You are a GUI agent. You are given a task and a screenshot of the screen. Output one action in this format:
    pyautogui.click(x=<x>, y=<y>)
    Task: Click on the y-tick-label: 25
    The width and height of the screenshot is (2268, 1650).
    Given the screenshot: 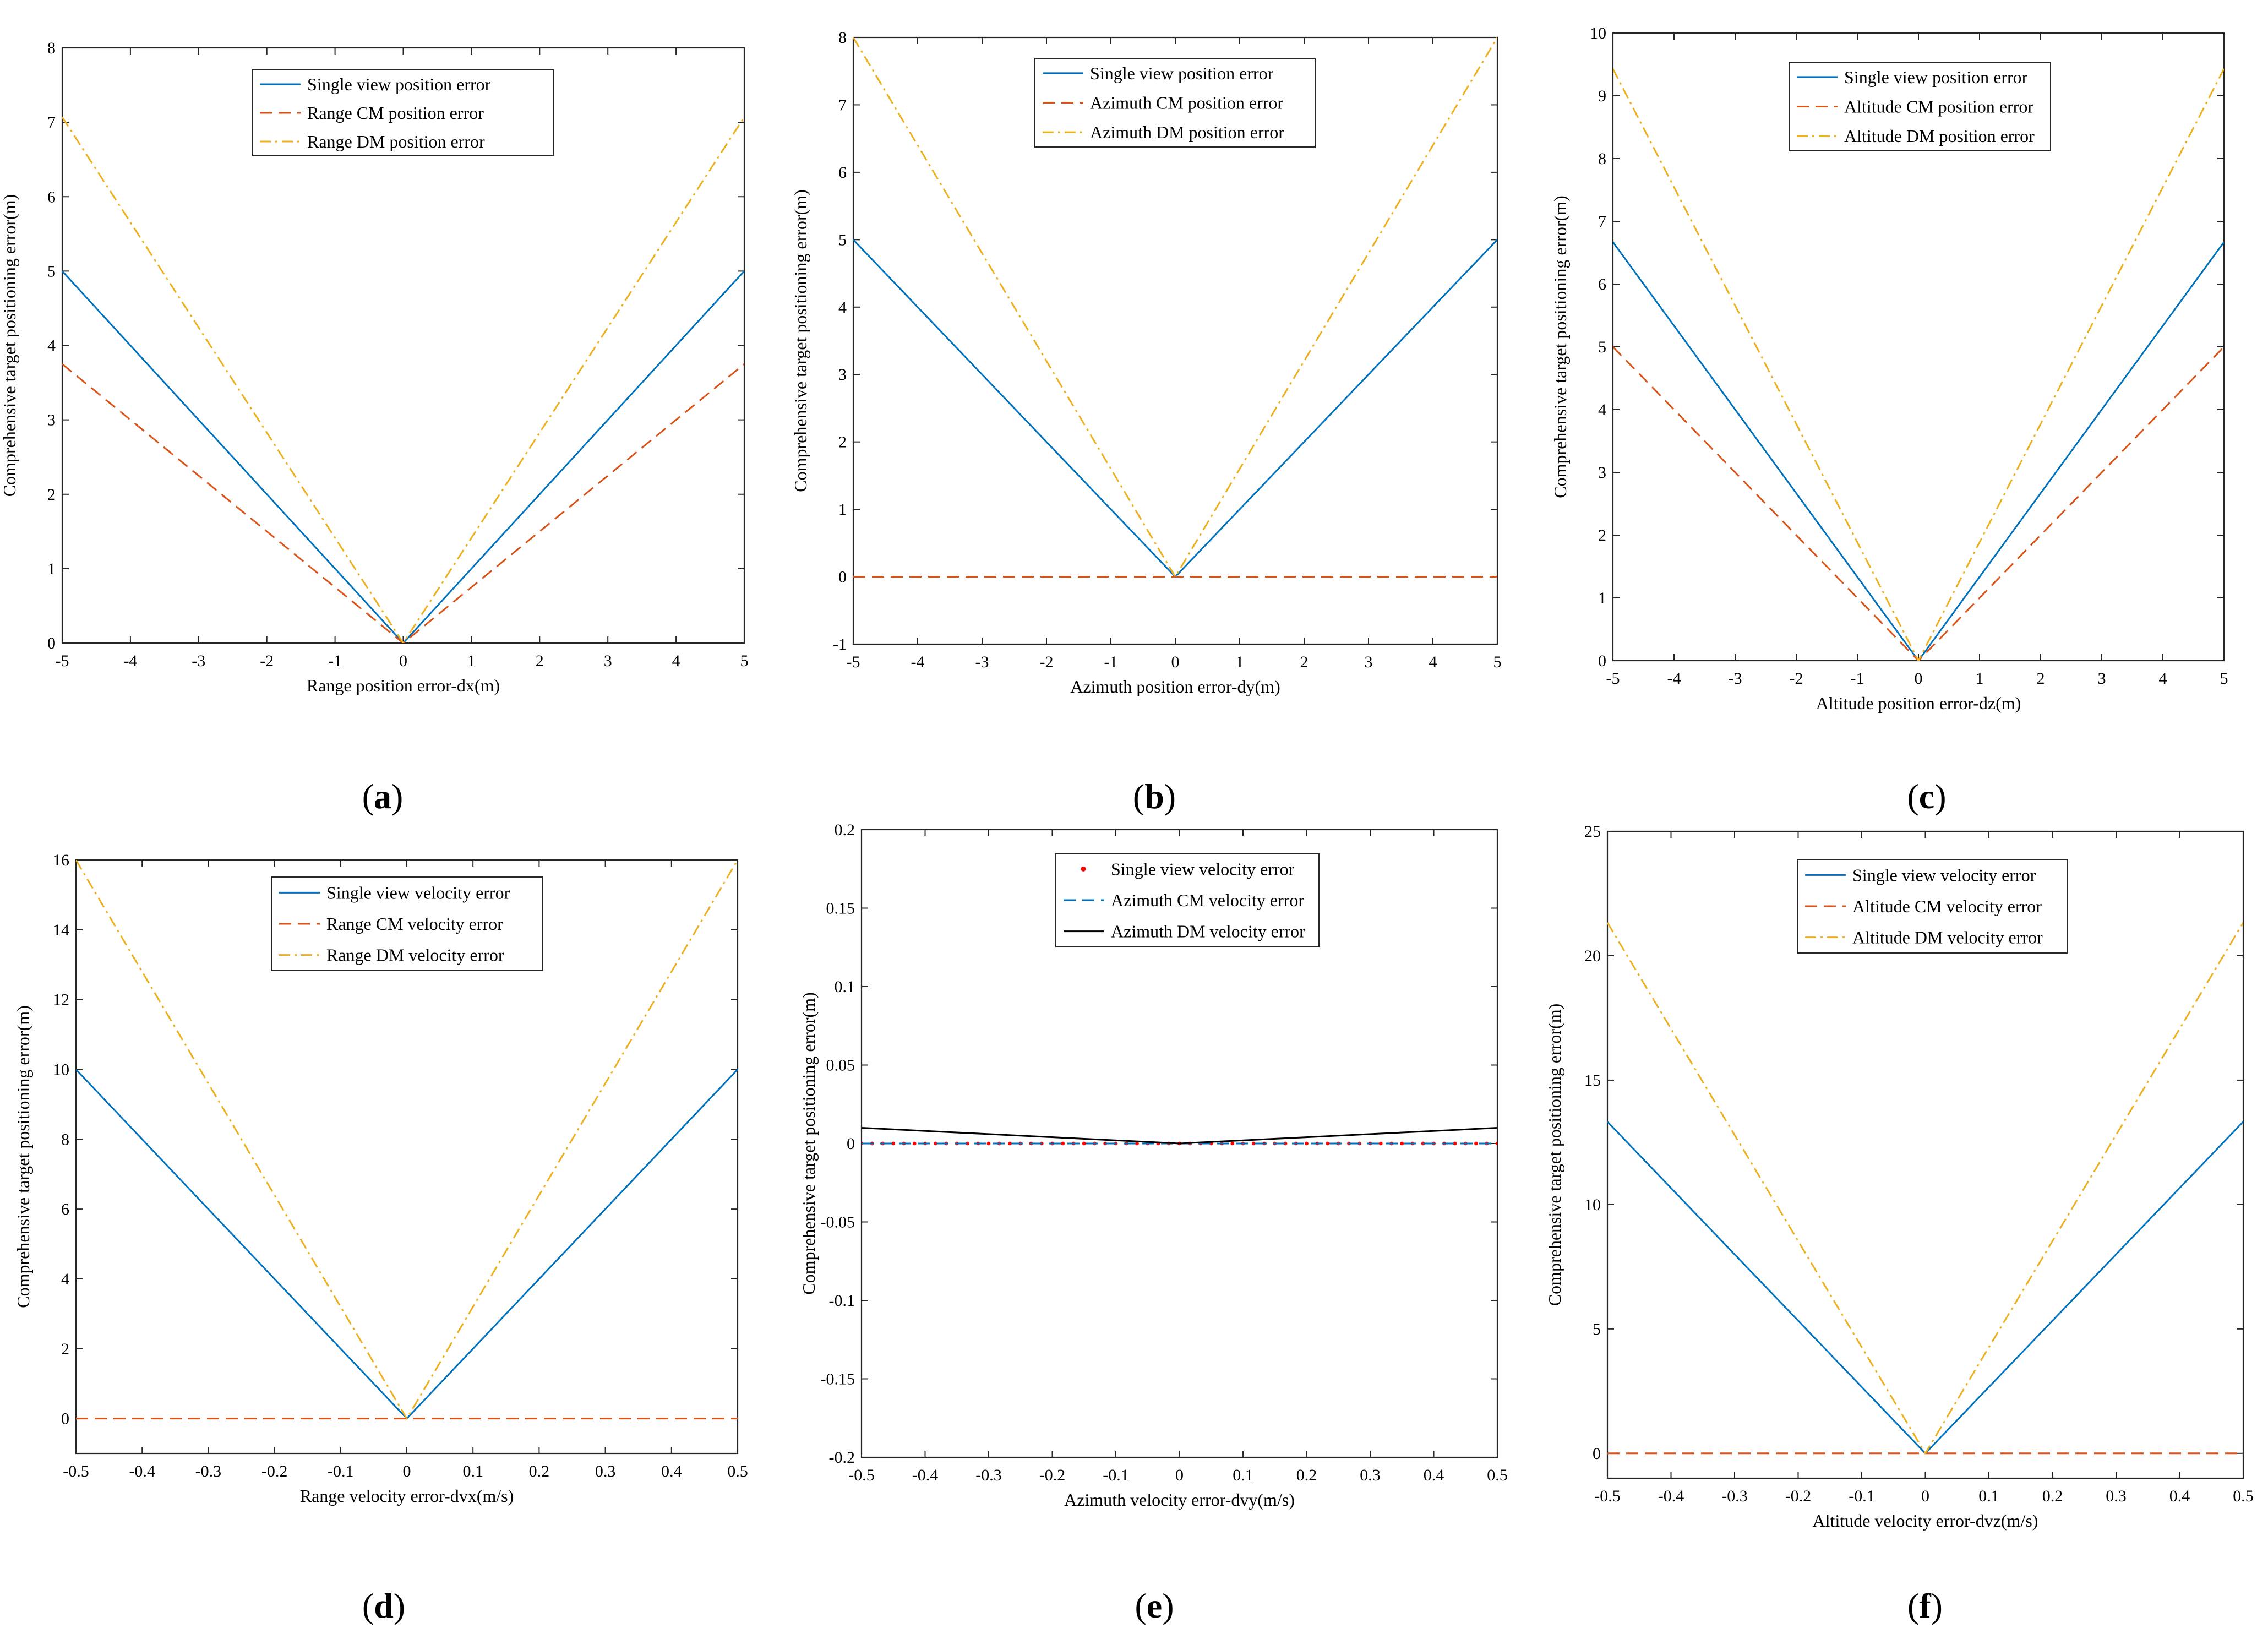 What is the action you would take?
    pyautogui.click(x=1592, y=832)
    